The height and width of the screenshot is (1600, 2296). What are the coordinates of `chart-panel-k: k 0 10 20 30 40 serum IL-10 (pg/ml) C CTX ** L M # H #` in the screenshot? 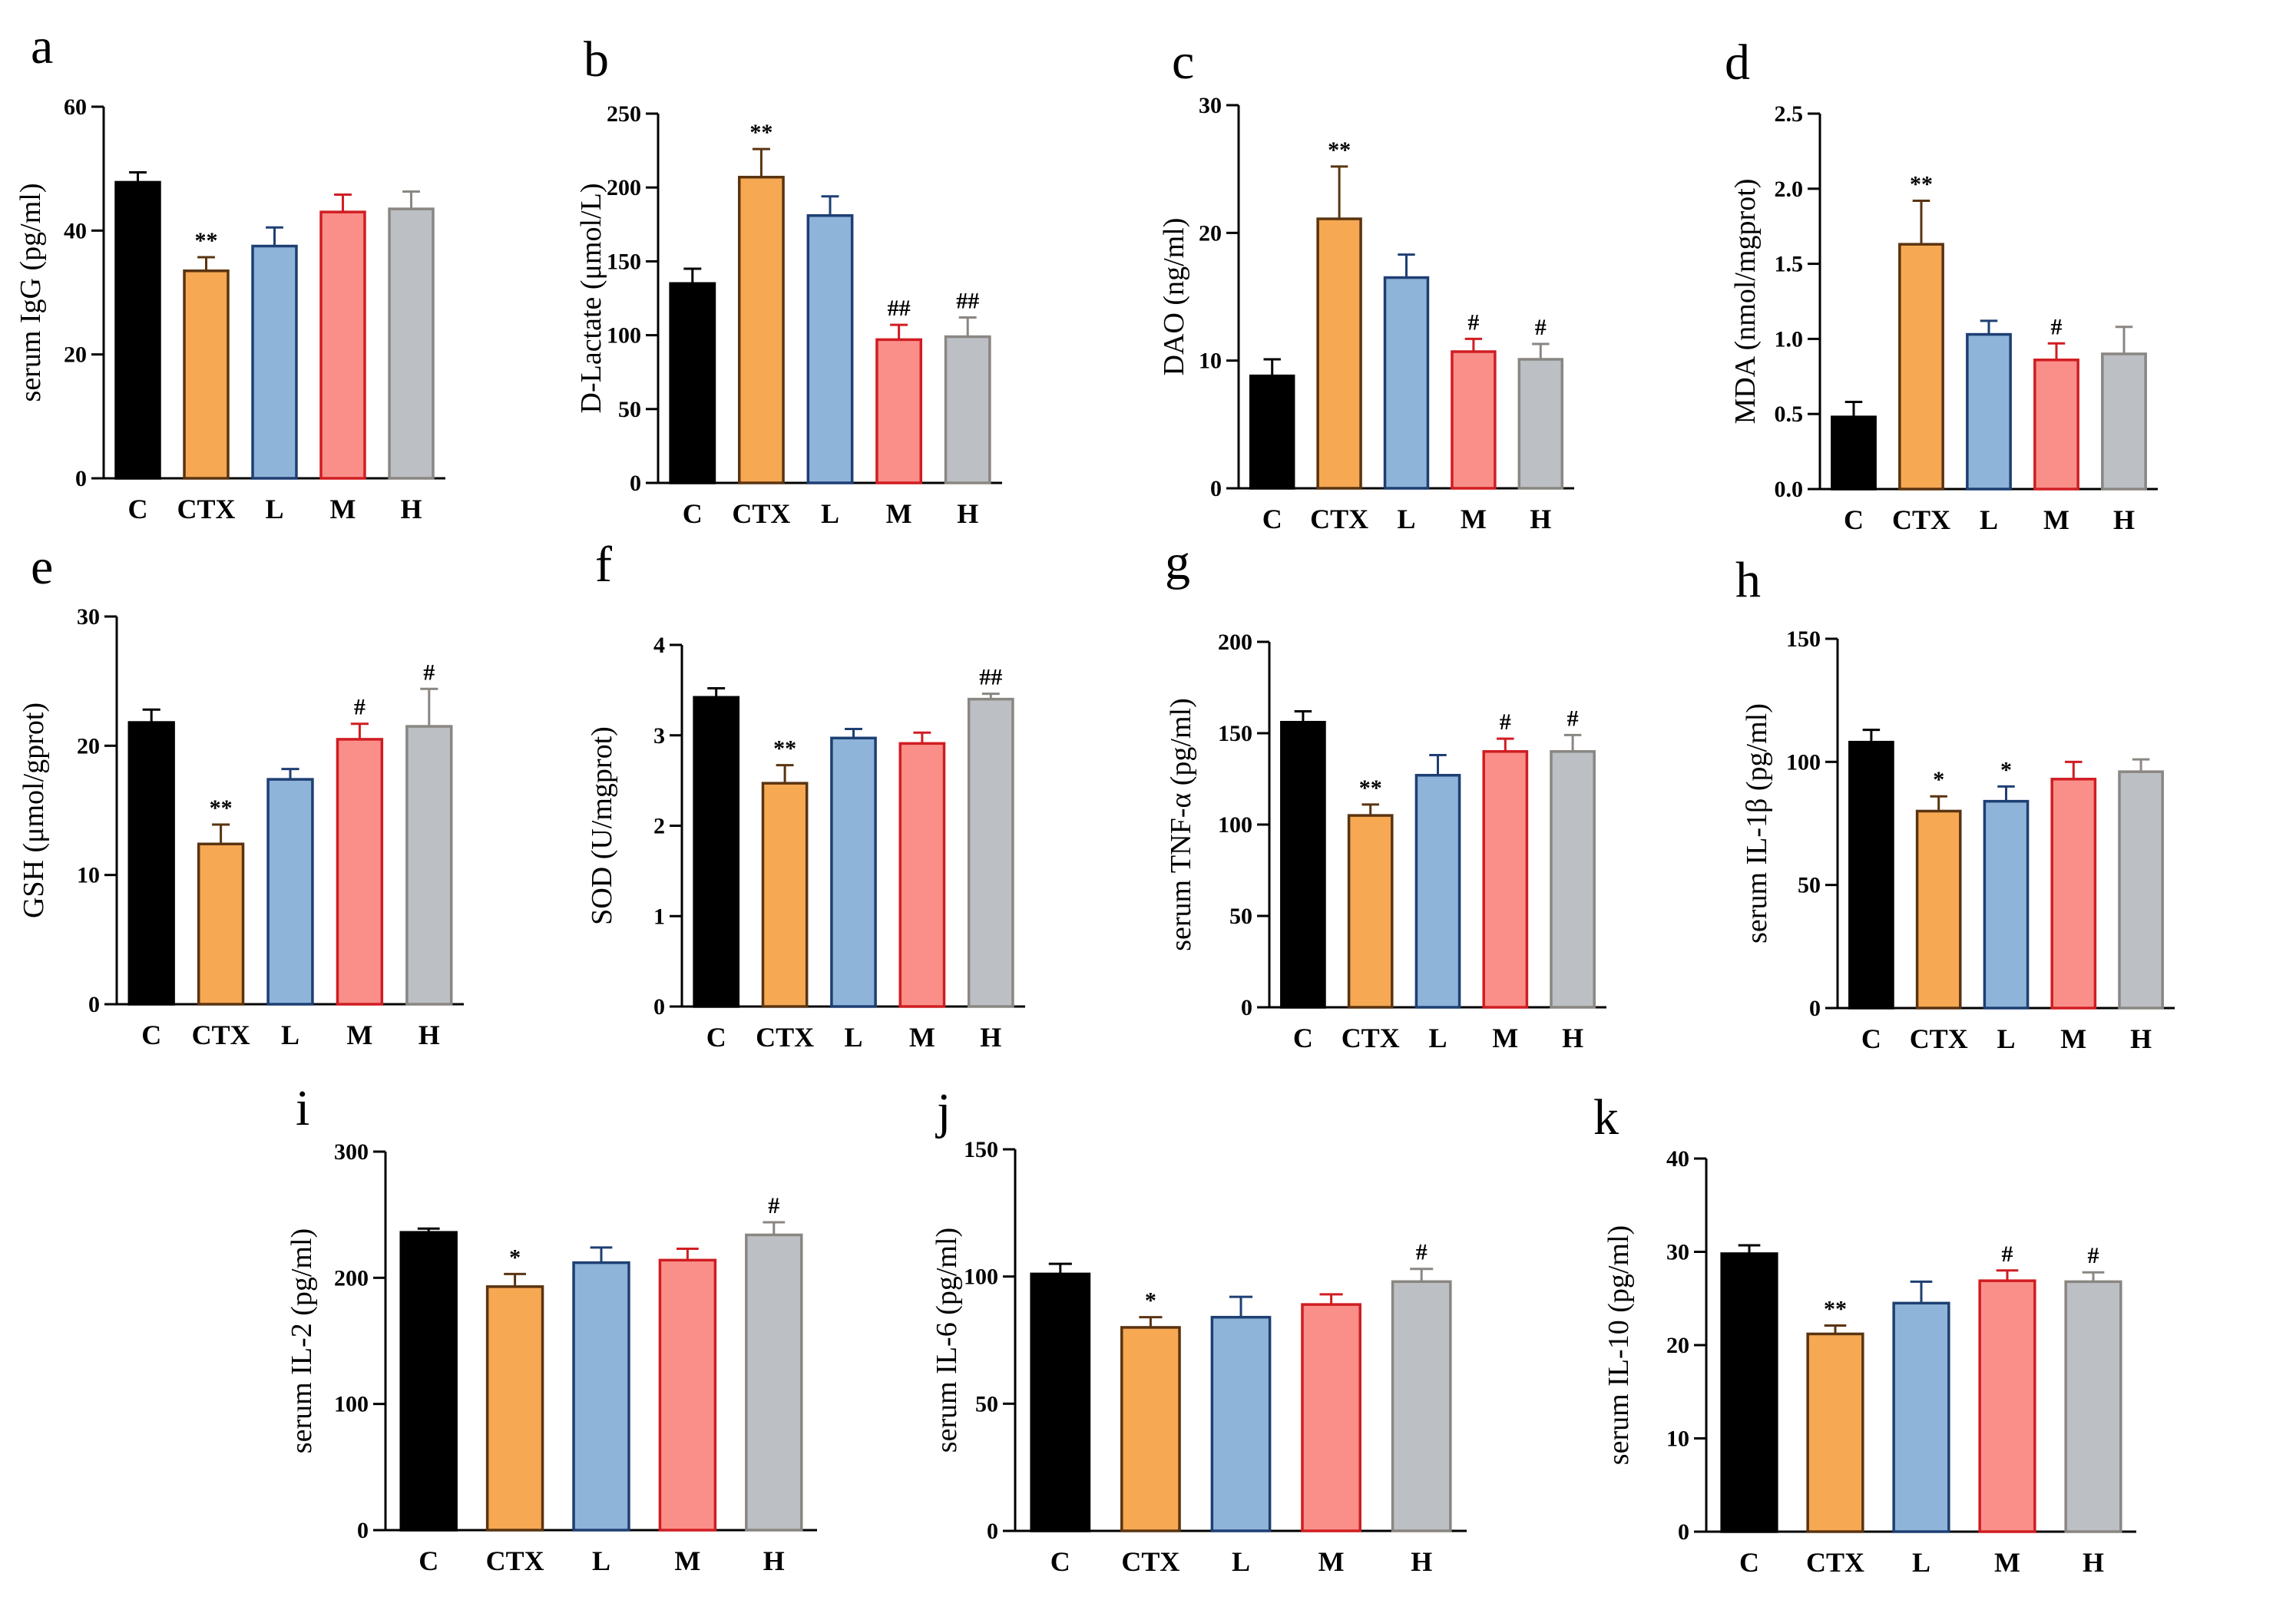 It's located at (1864, 1333).